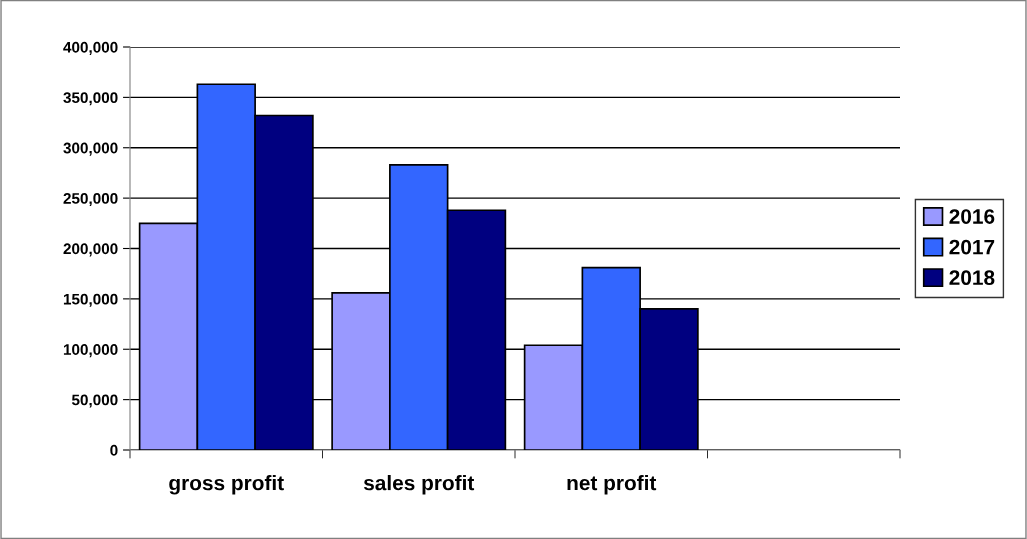 This screenshot has height=539, width=1027. Describe the element at coordinates (90, 48) in the screenshot. I see `y-tick-label: 400,000` at that location.